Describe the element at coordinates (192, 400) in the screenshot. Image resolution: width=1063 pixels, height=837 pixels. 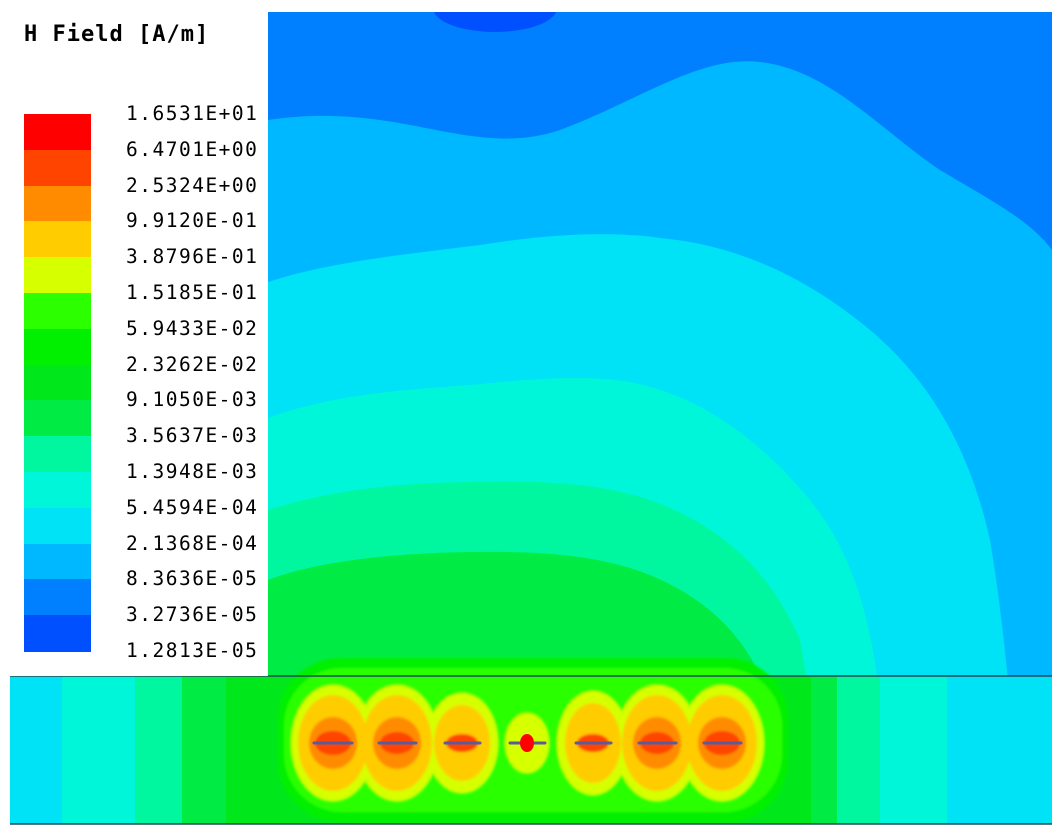
I see `legend-tick-label: 9.1050E-03` at that location.